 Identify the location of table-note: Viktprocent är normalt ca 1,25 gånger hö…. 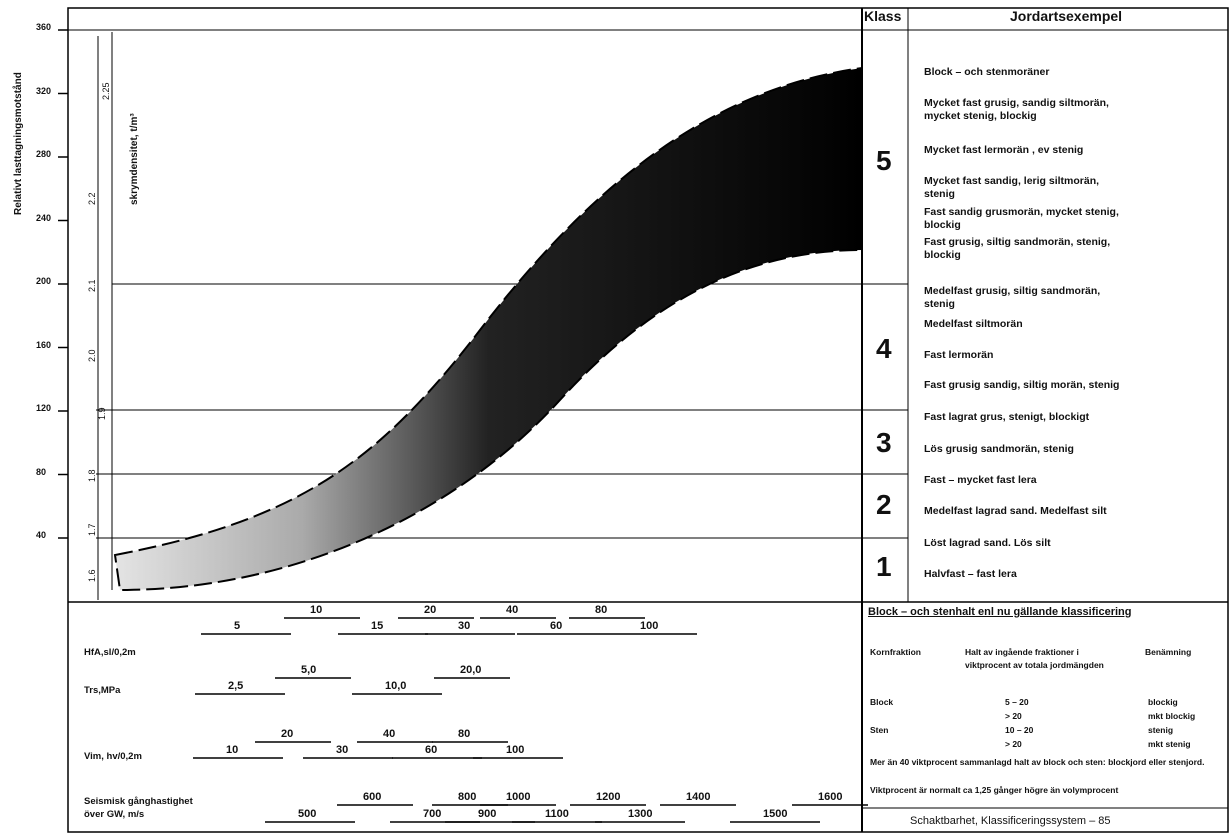
(994, 790).